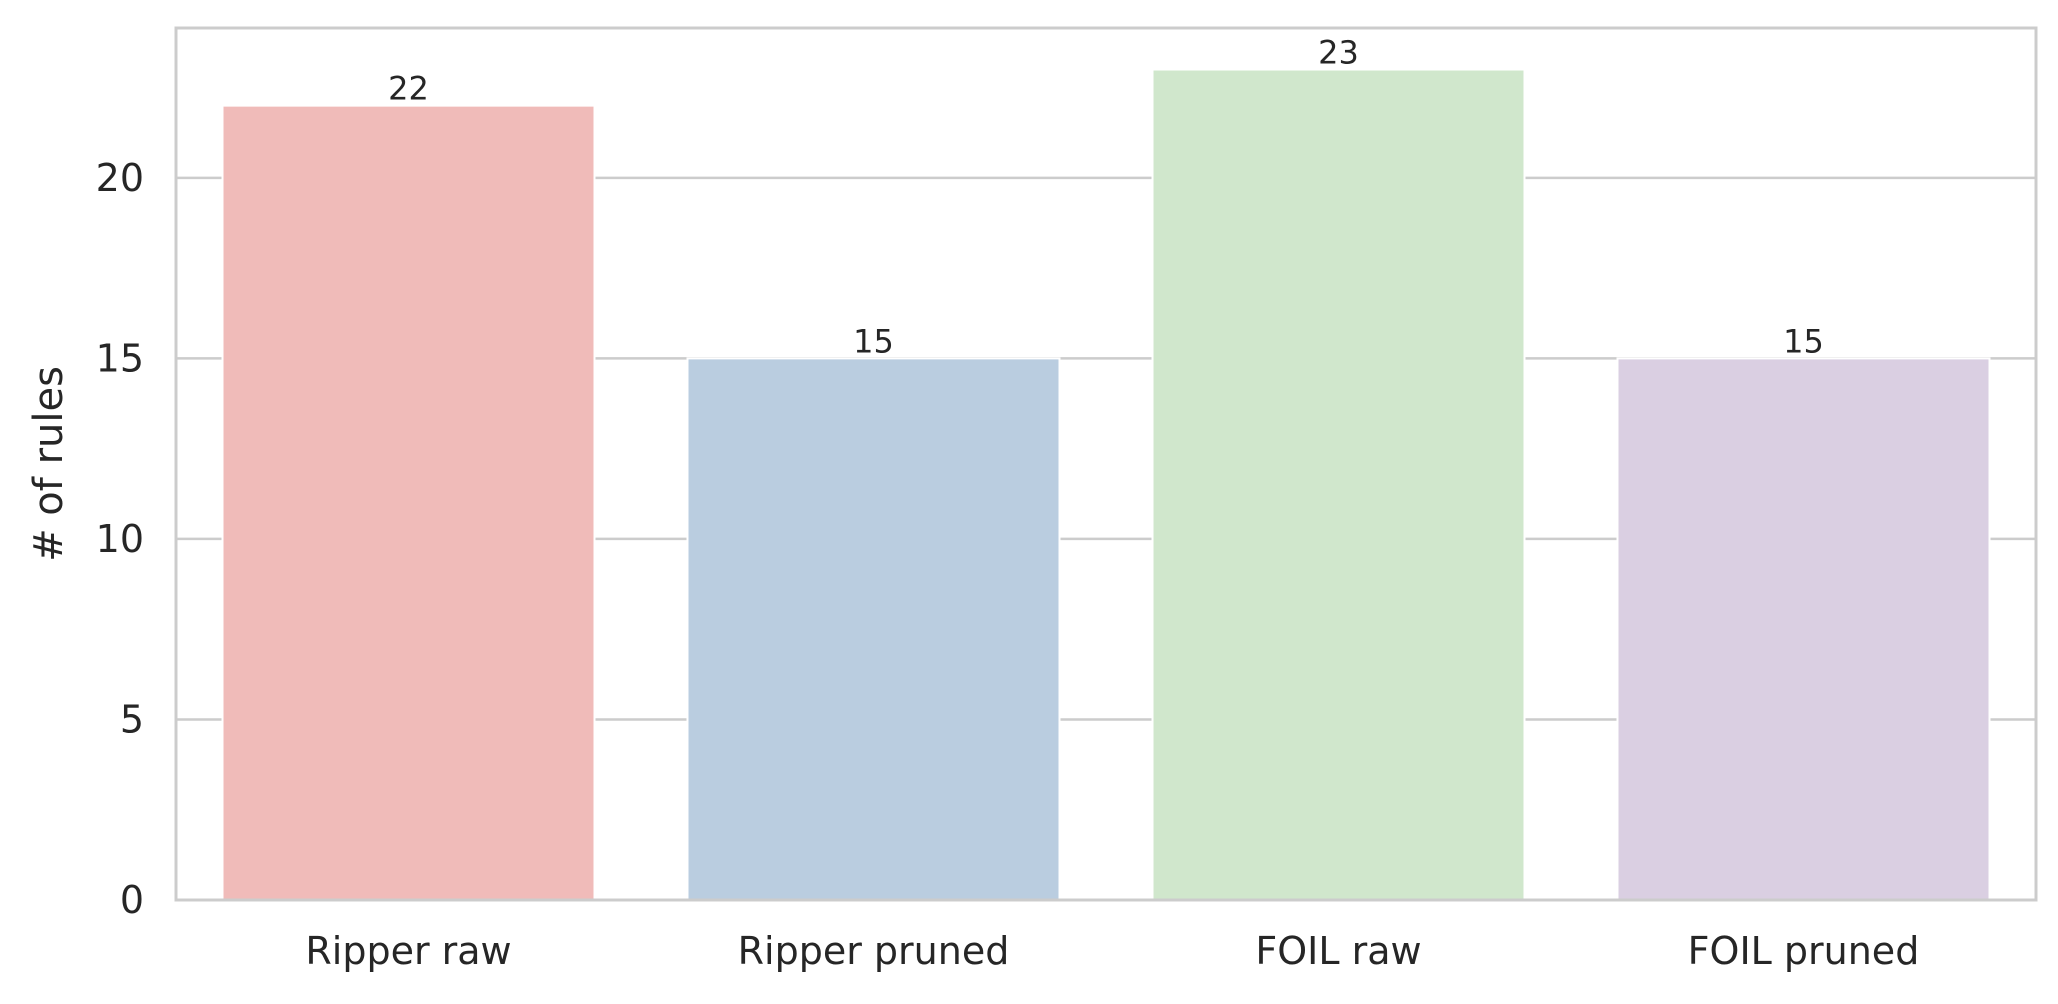 The image size is (2058, 1004). What do you see at coordinates (49, 464) in the screenshot?
I see `y-axis-label: # of rules` at bounding box center [49, 464].